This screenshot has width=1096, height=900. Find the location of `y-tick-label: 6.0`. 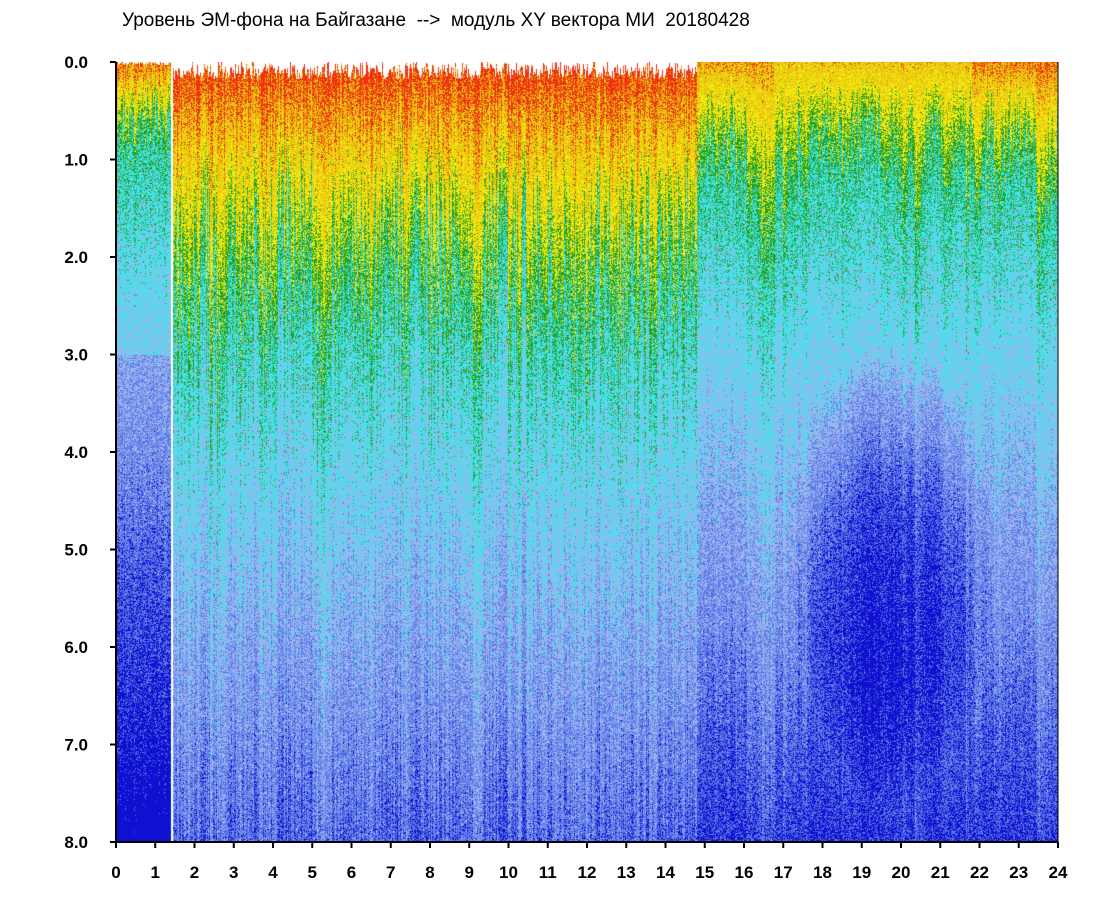

y-tick-label: 6.0 is located at coordinates (76, 647).